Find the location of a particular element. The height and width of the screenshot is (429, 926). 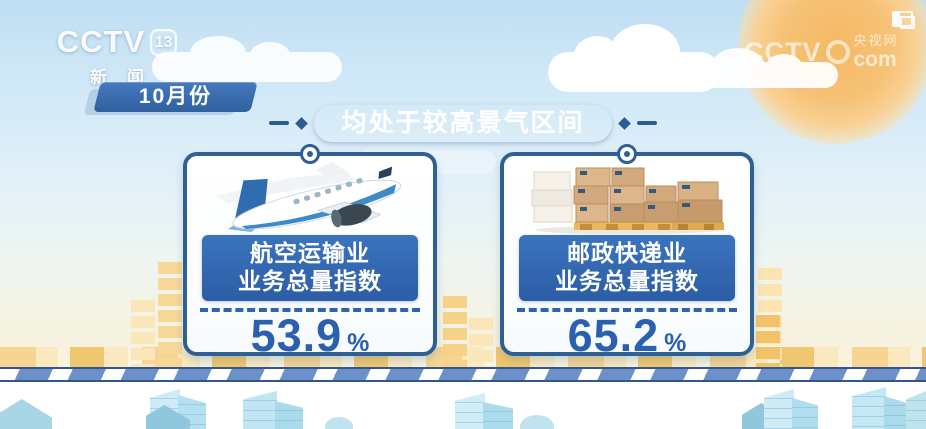

cctv-13-logo: CCTV 13 新闻 is located at coordinates (117, 56).